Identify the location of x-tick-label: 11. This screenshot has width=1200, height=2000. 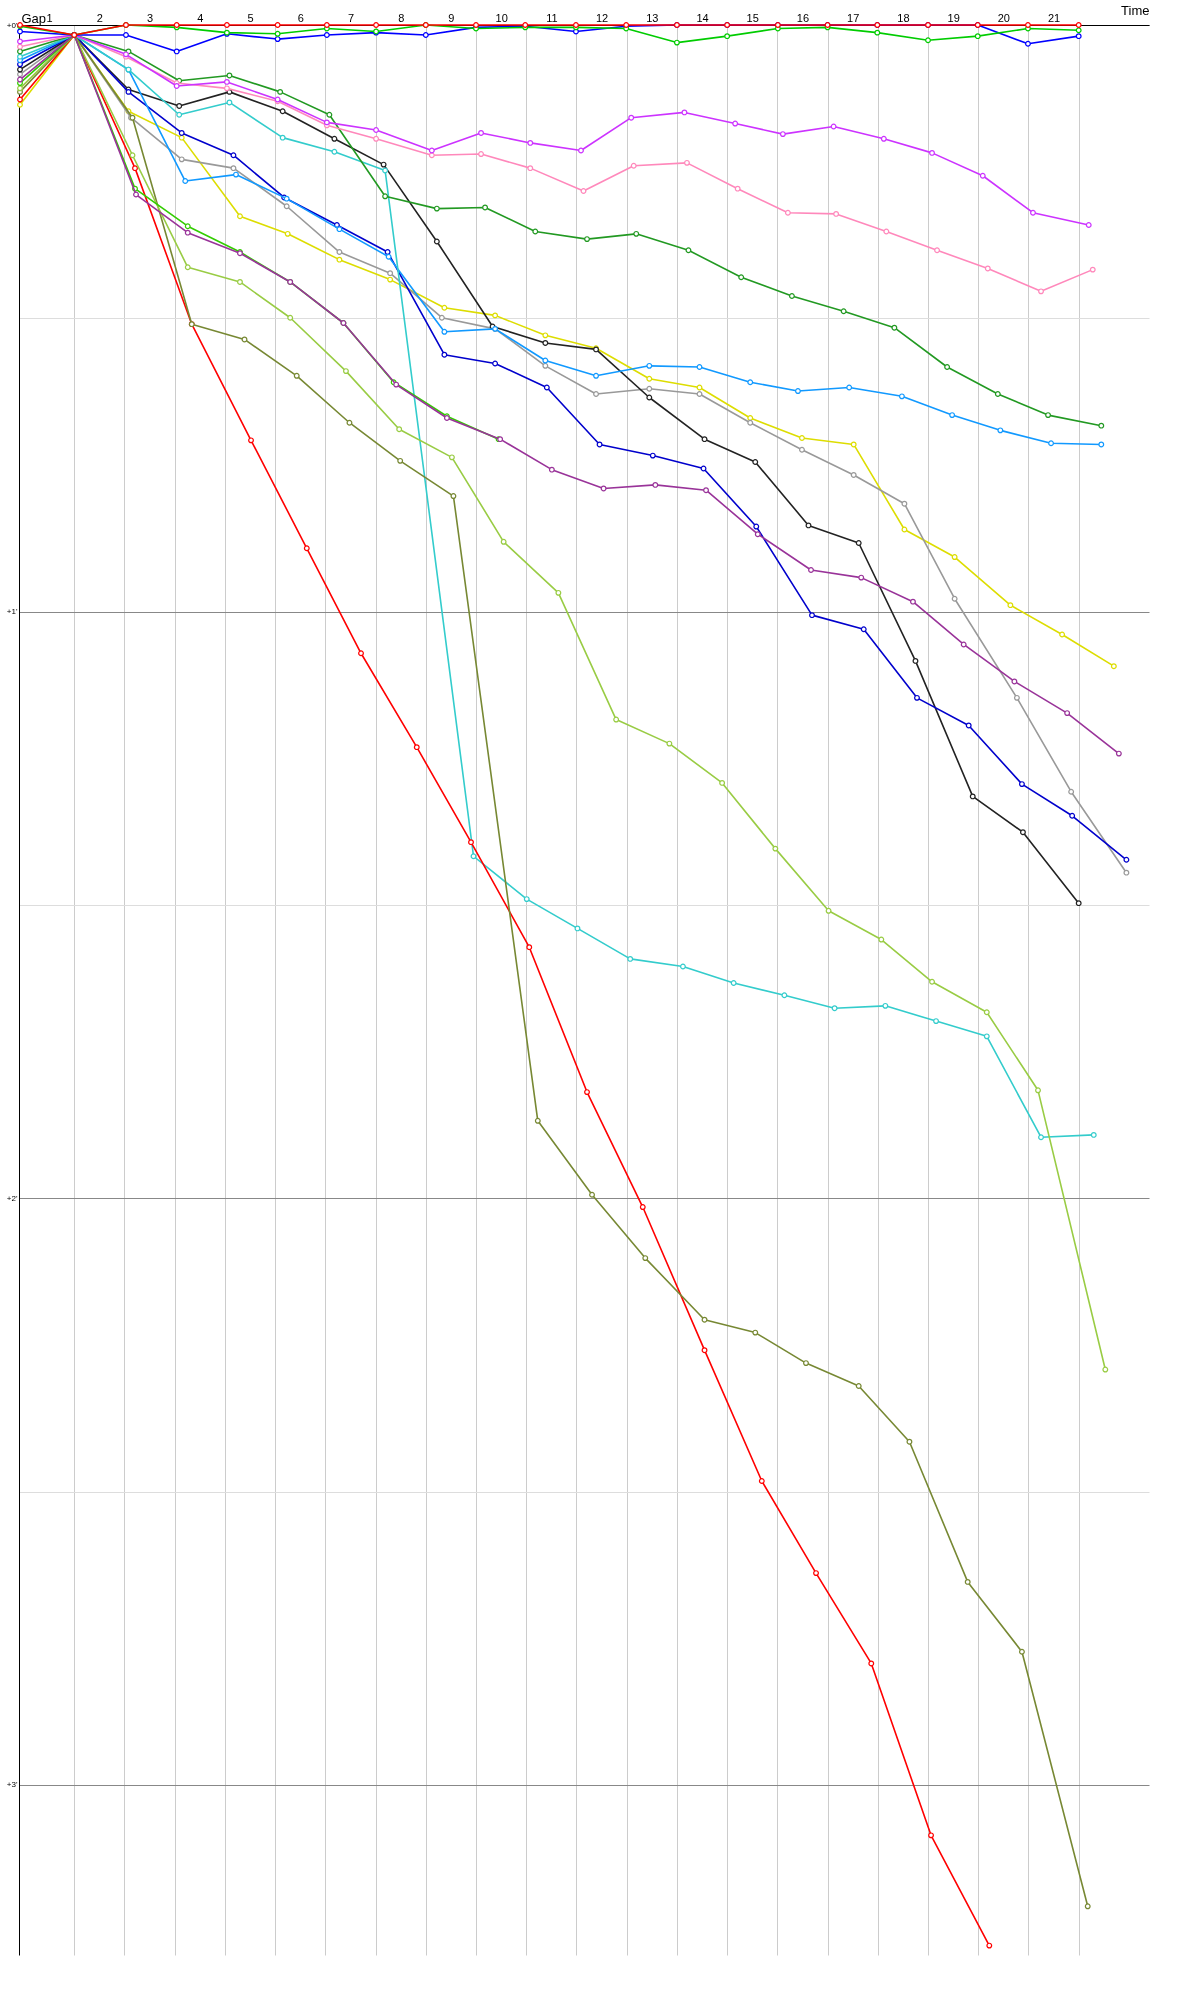
(552, 17).